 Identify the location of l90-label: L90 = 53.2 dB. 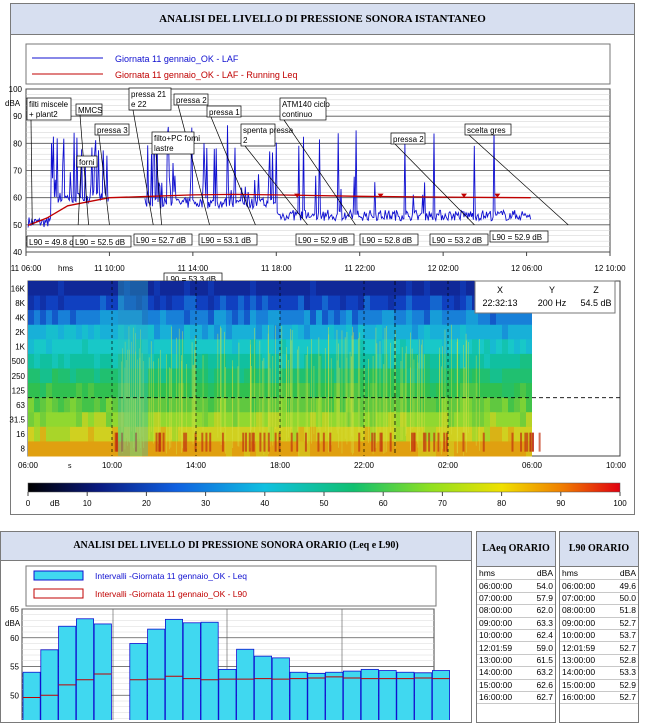
(459, 239).